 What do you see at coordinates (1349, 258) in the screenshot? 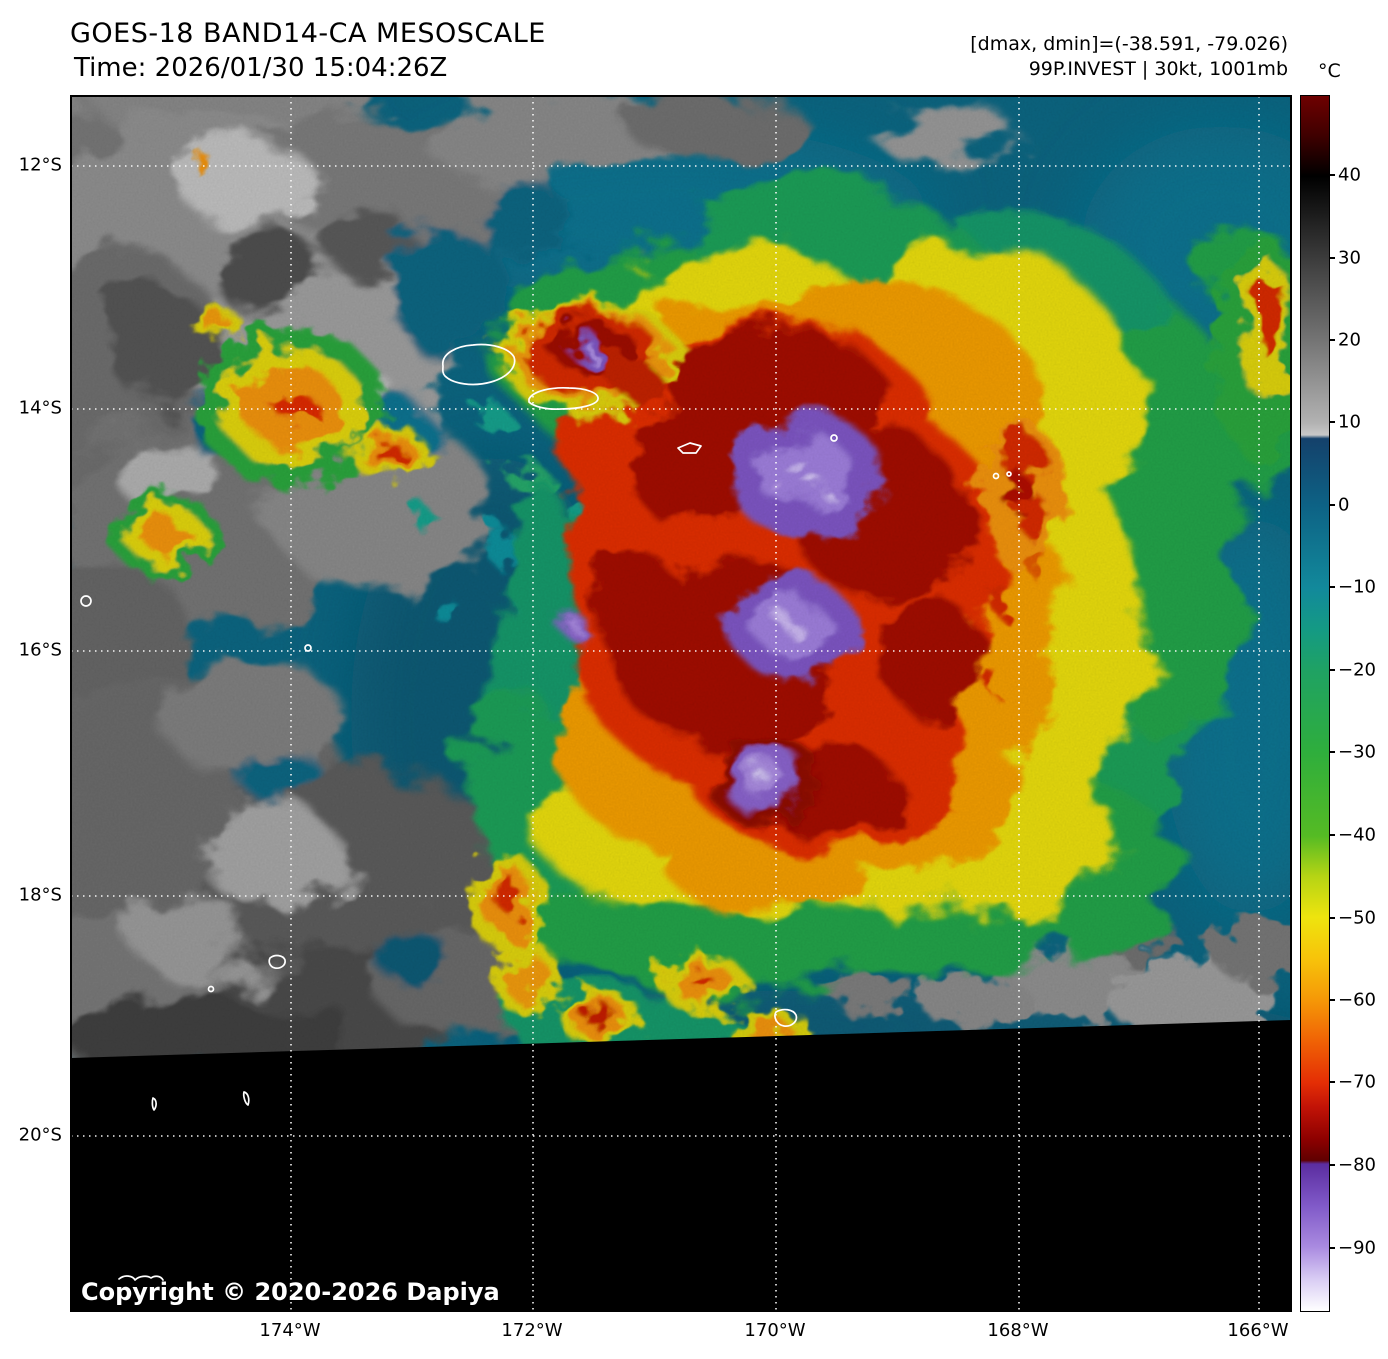
I see `colorbar-tick-30: 30` at bounding box center [1349, 258].